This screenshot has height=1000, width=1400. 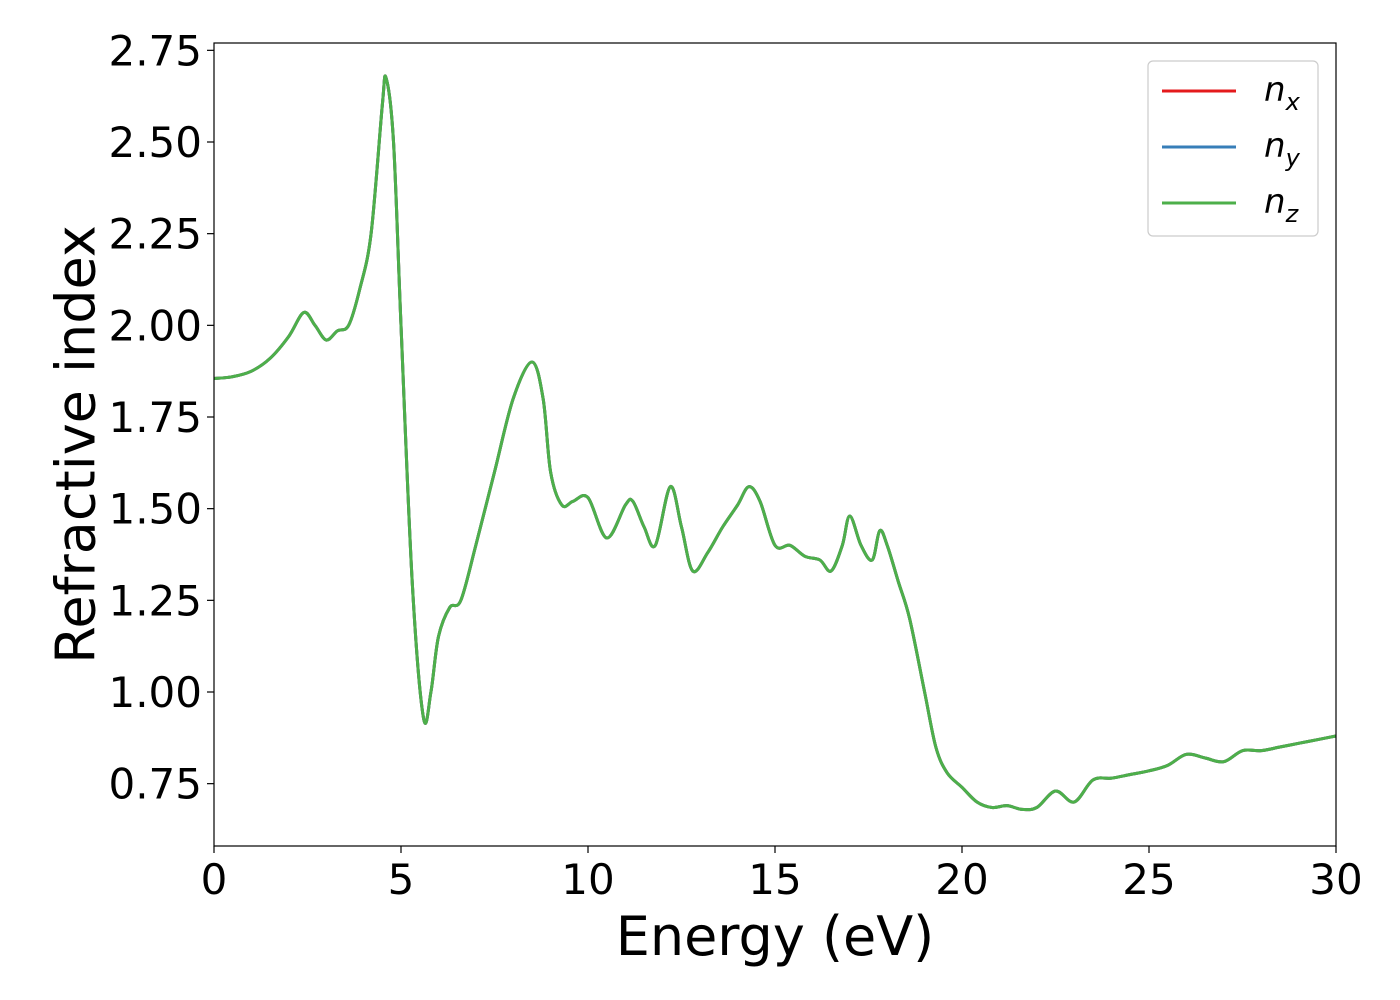 I want to click on x-tick-label: 25, so click(x=1148, y=879).